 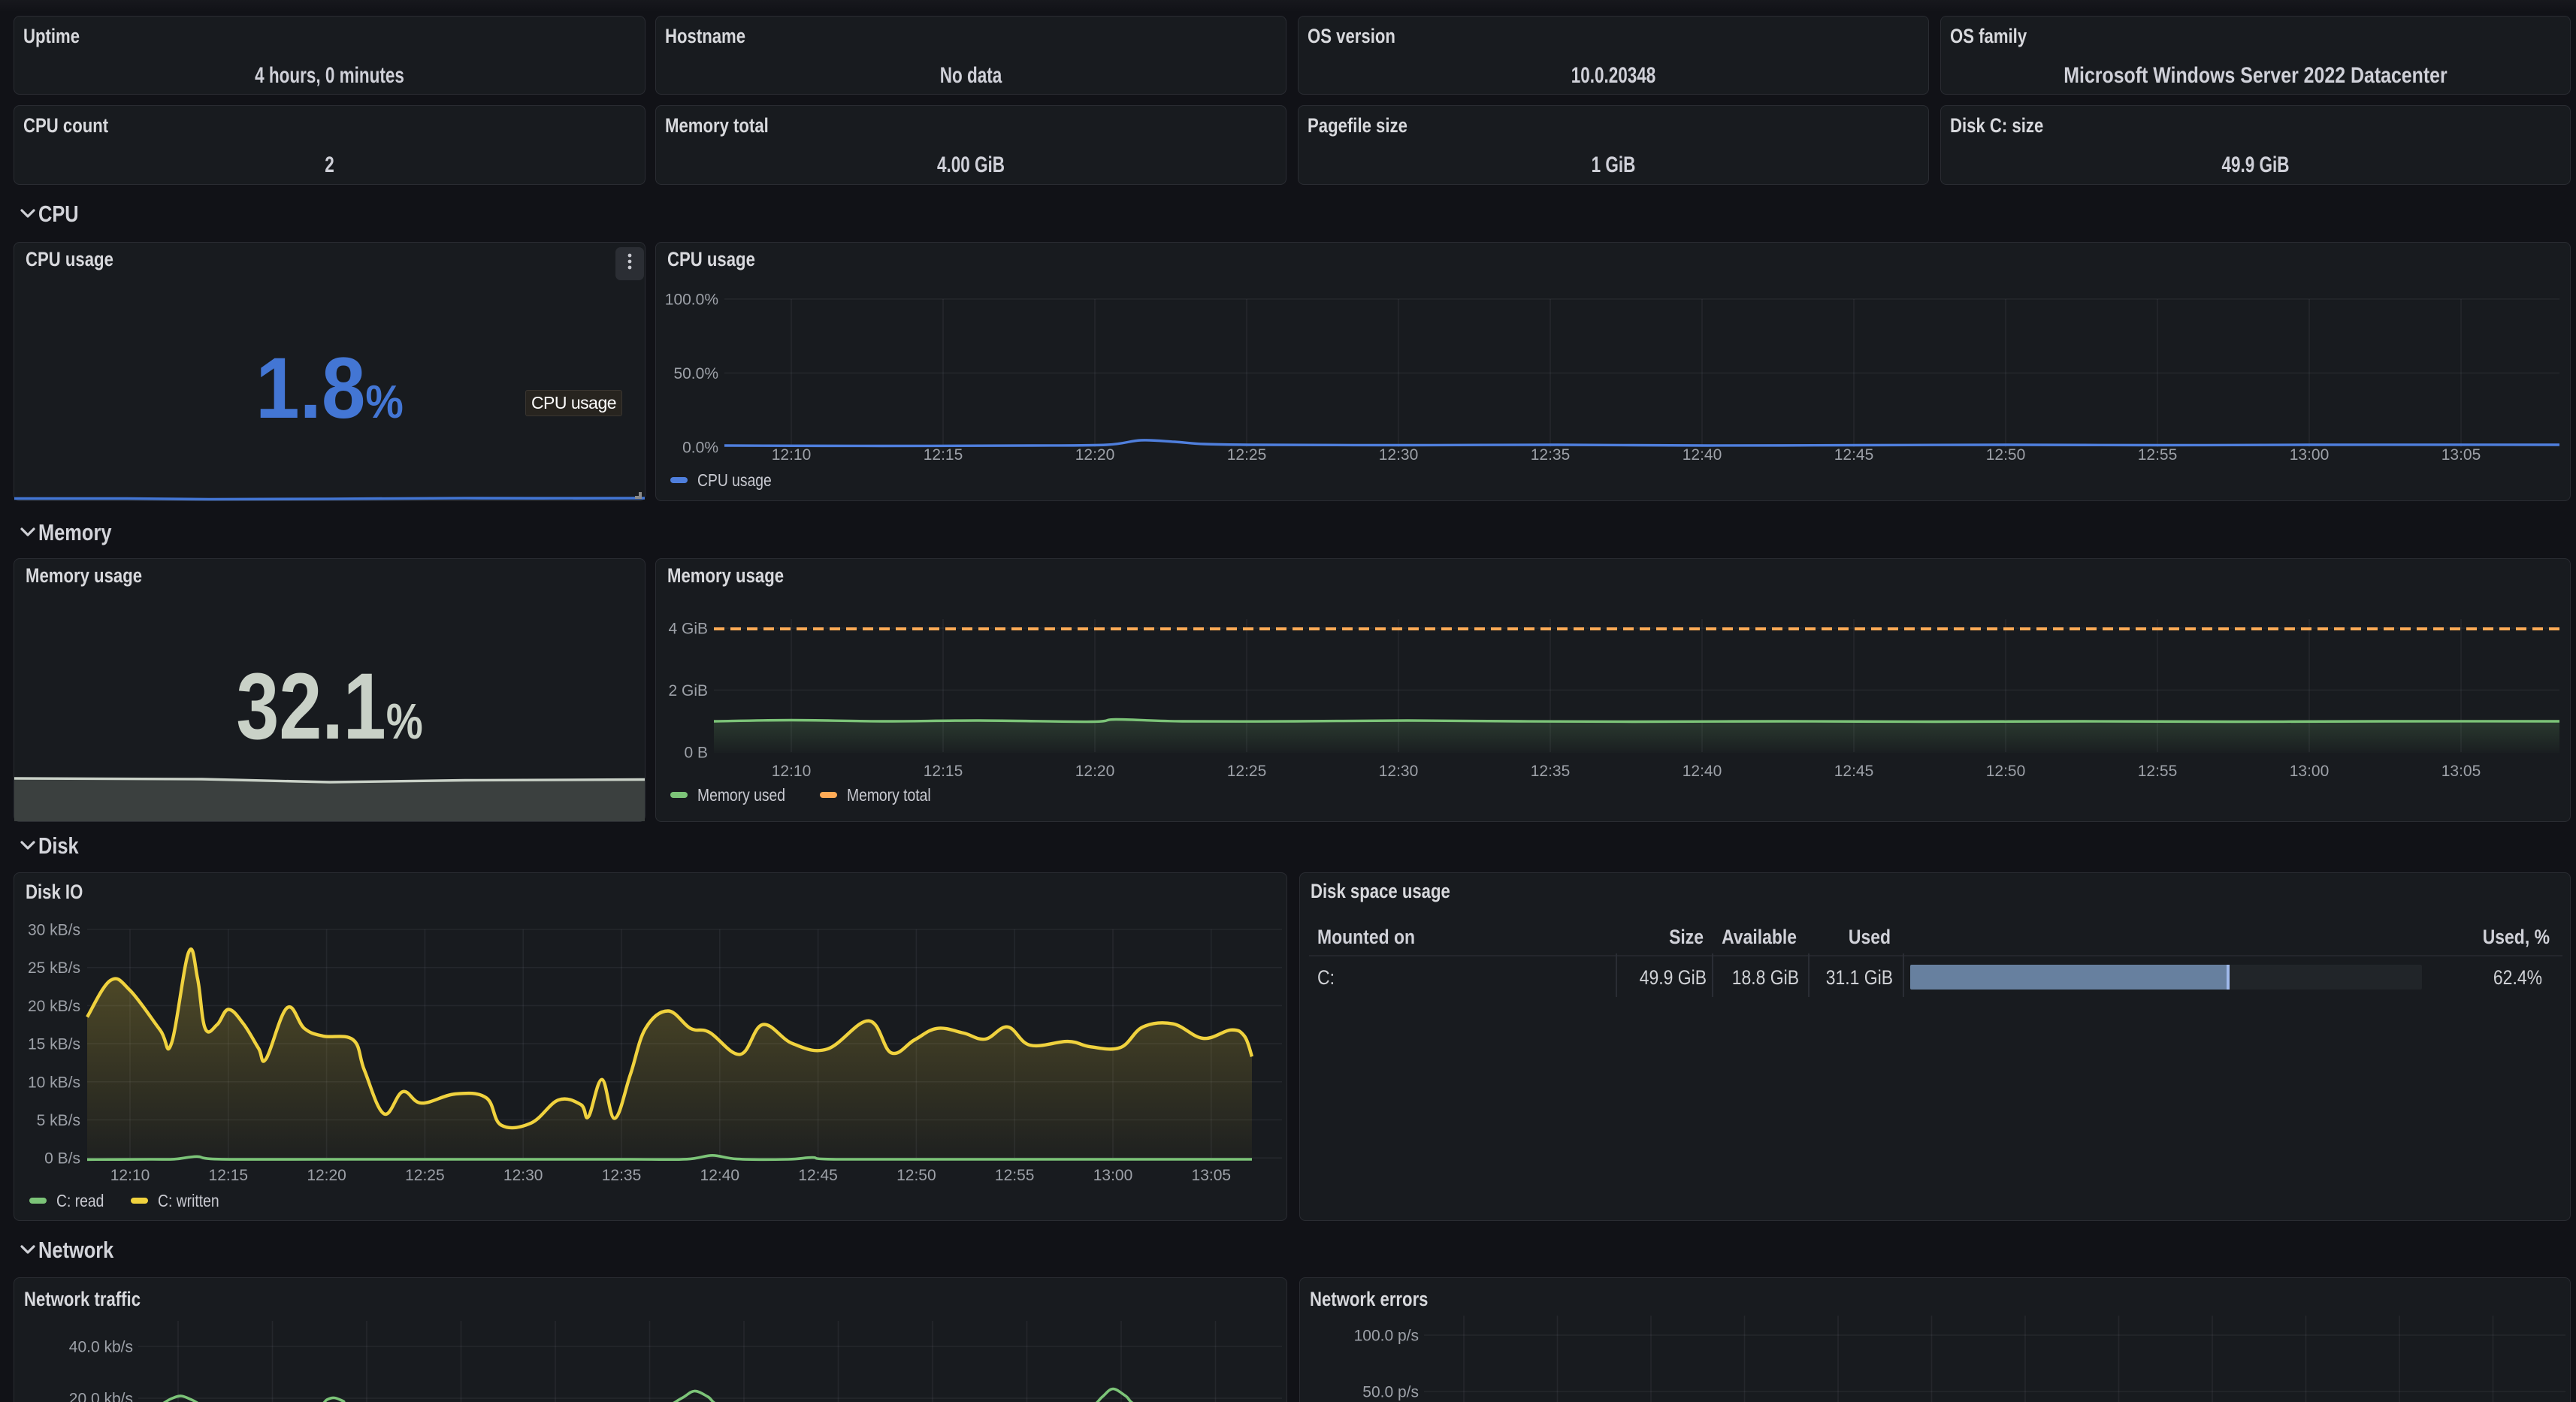 What do you see at coordinates (700, 448) in the screenshot?
I see `svg-text: 0.0%` at bounding box center [700, 448].